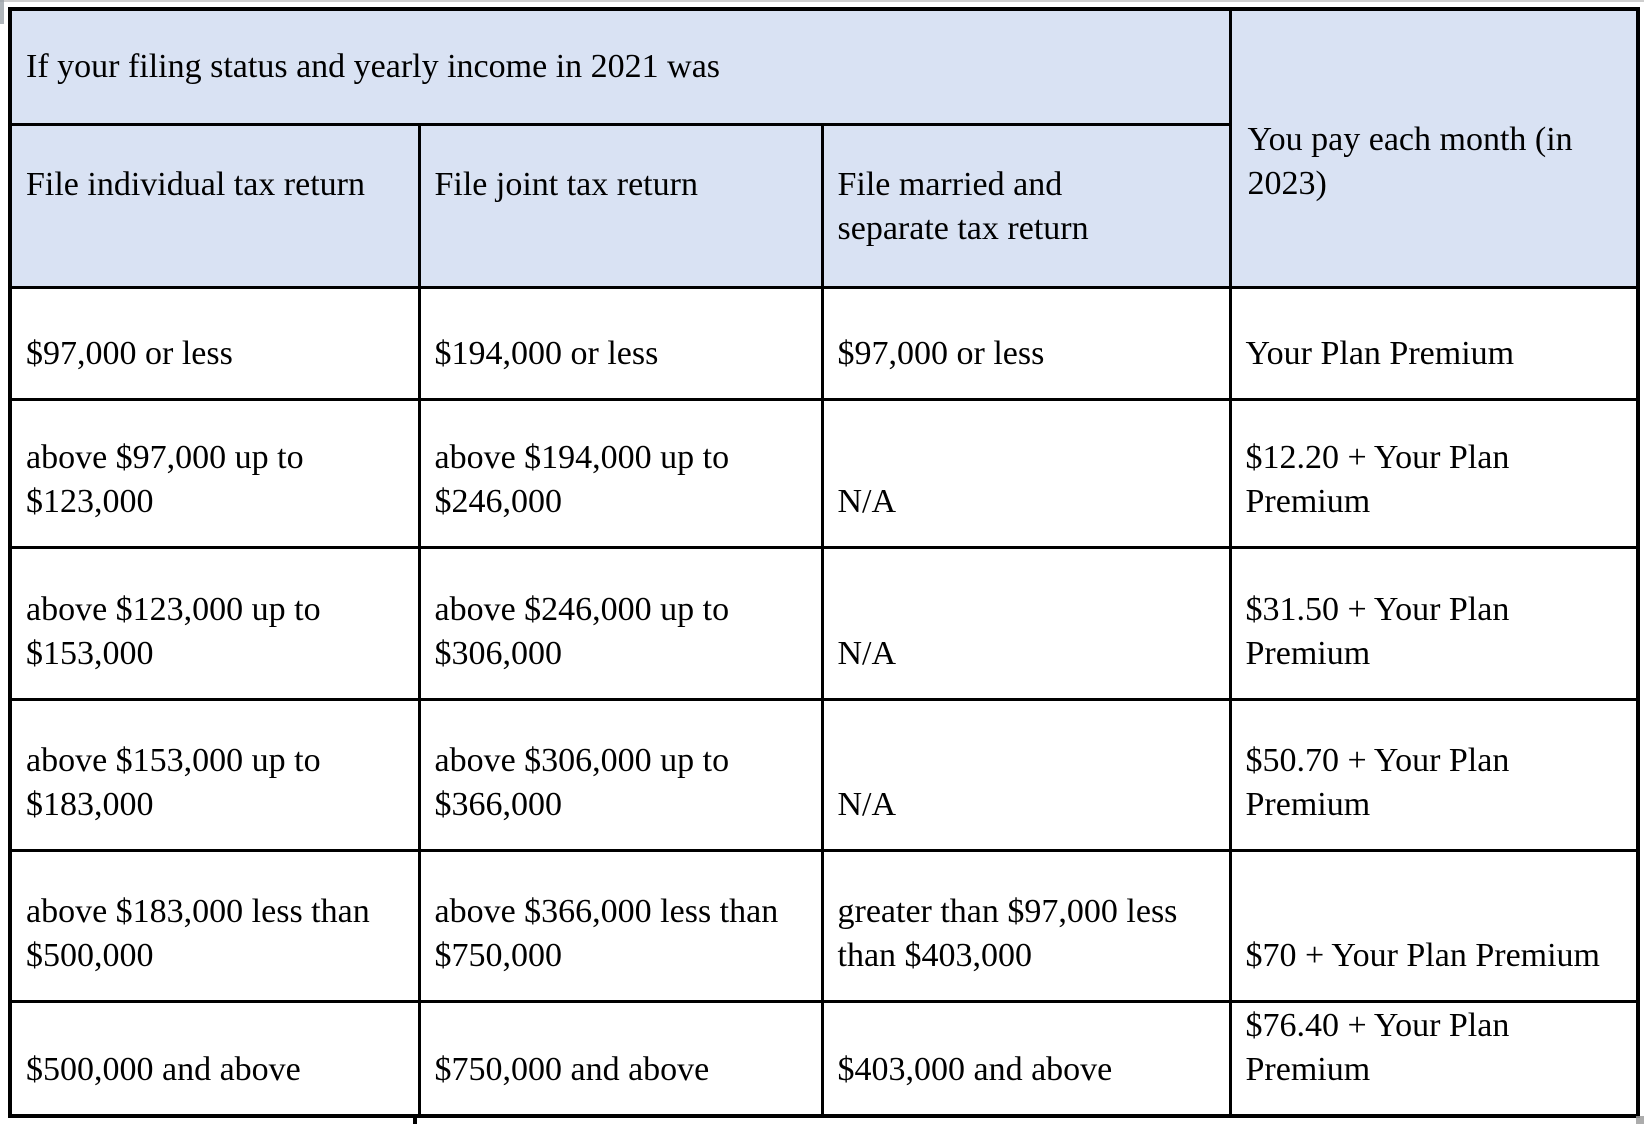 The width and height of the screenshot is (1644, 1124). What do you see at coordinates (173, 631) in the screenshot?
I see `cell-text: above $123,000 up to $153,000` at bounding box center [173, 631].